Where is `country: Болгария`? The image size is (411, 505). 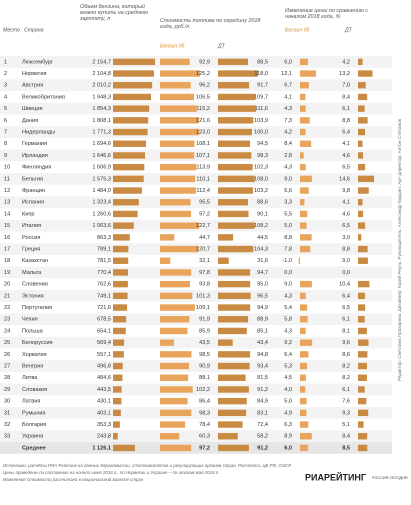 country: Болгария is located at coordinates (34, 425).